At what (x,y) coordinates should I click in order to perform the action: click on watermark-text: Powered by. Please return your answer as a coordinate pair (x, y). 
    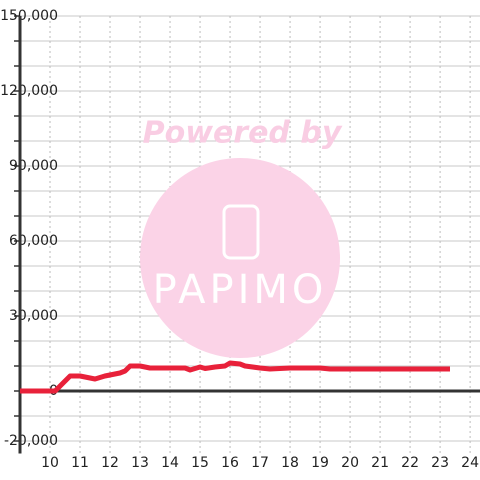
    Looking at the image, I should click on (243, 133).